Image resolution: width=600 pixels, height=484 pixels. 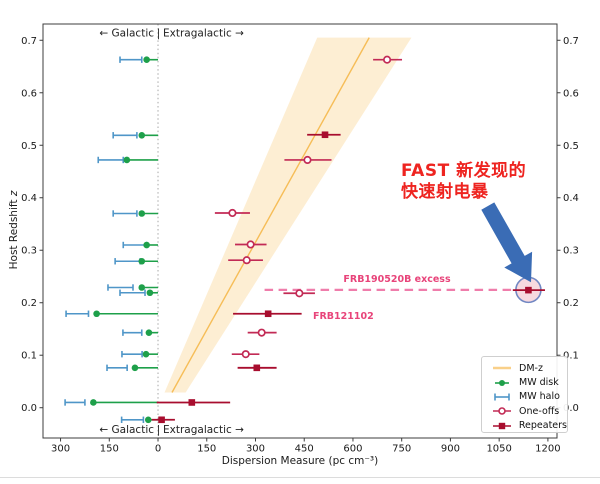 I want to click on y-tick-label-right: 0.3, so click(x=571, y=251).